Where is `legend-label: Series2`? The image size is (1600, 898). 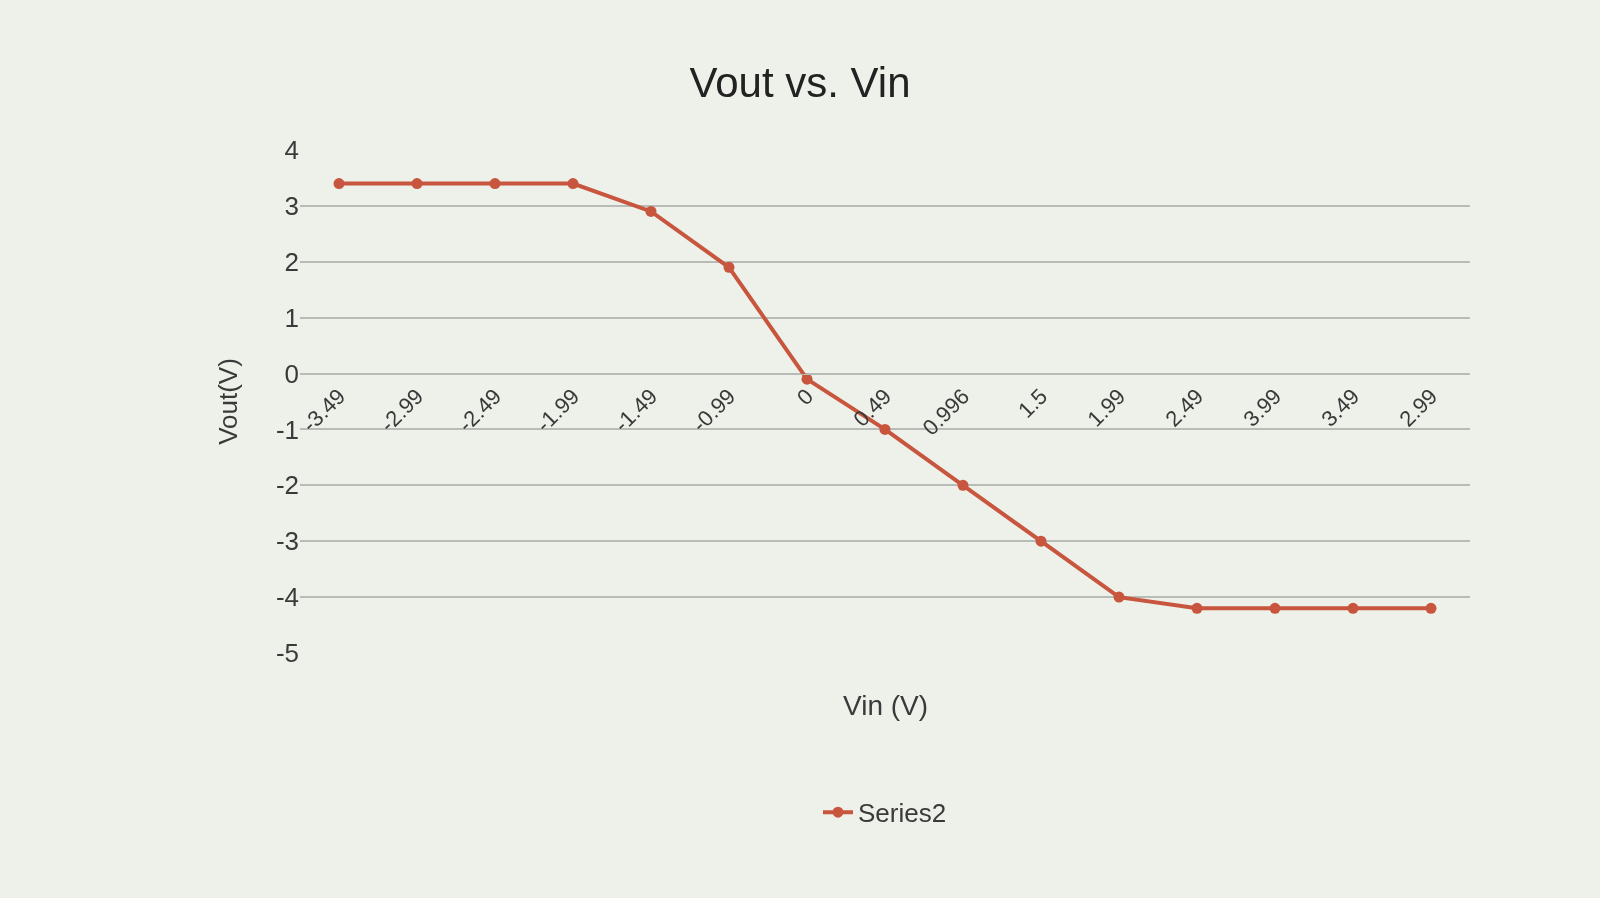
legend-label: Series2 is located at coordinates (902, 813).